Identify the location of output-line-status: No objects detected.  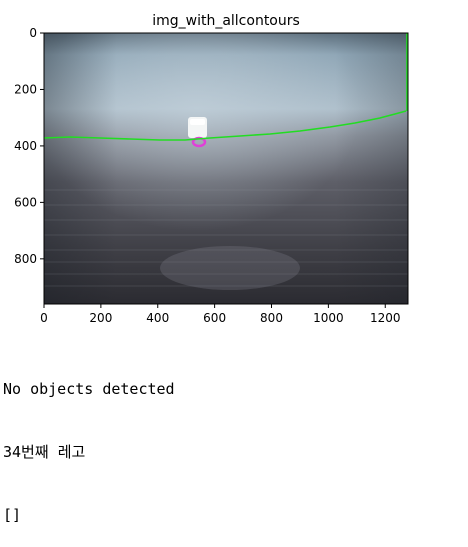
(89, 389).